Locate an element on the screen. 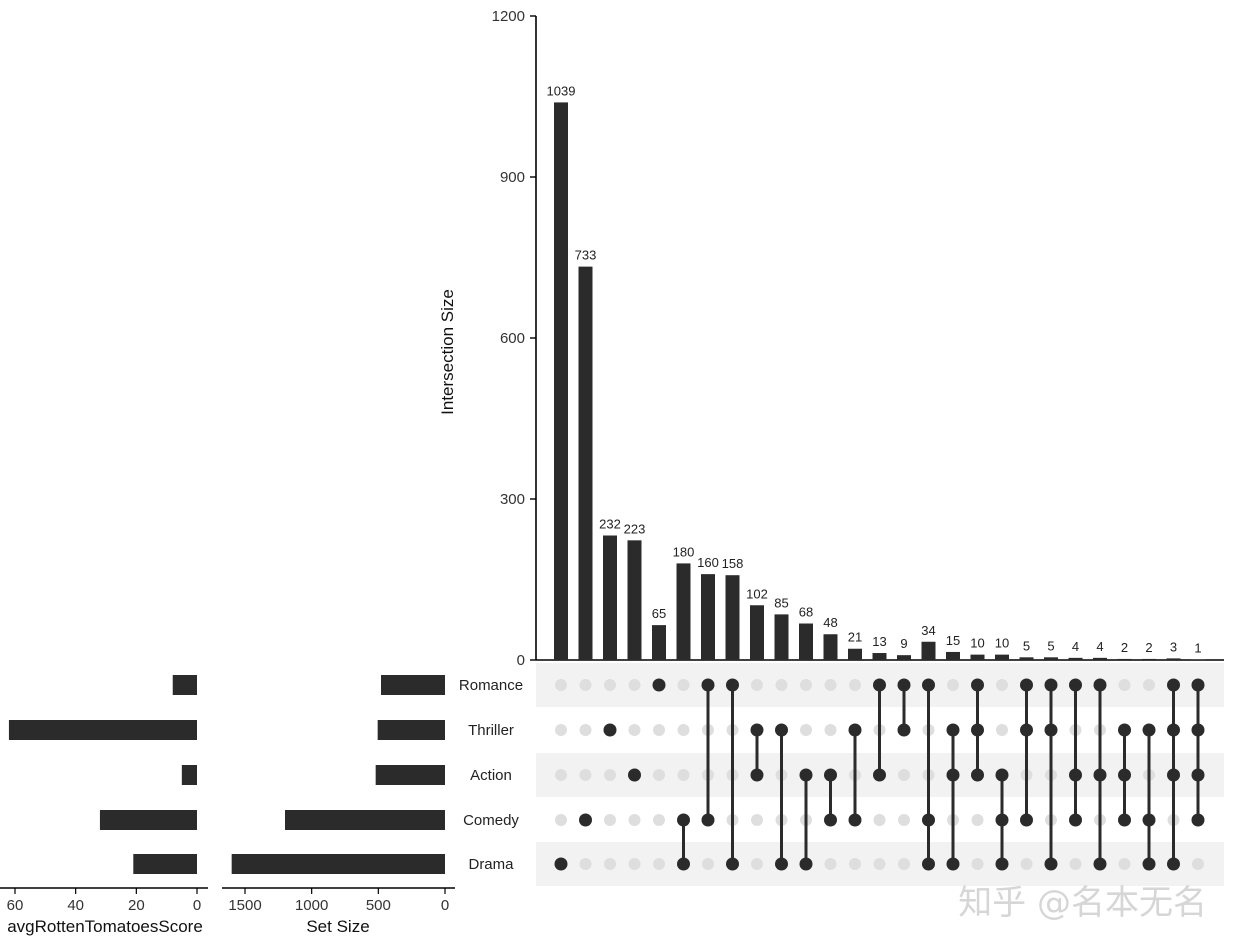  set-name-romance: Romance is located at coordinates (491, 685).